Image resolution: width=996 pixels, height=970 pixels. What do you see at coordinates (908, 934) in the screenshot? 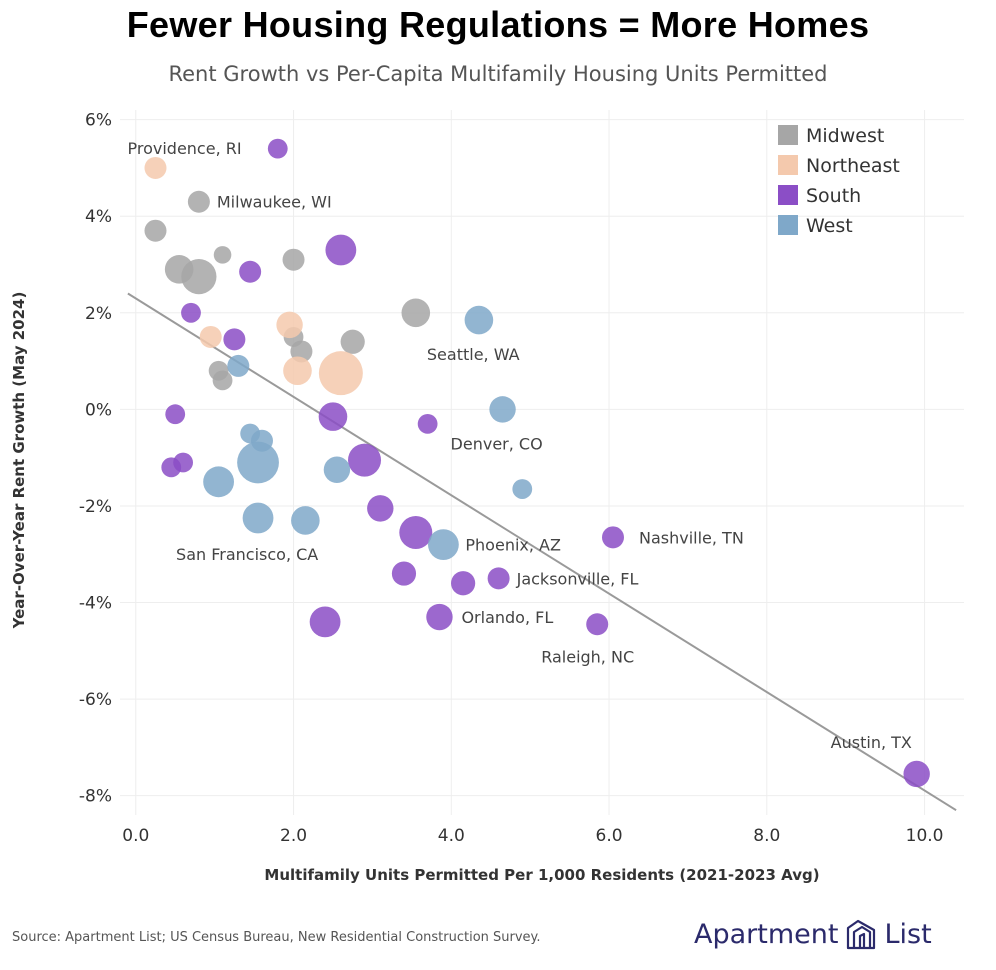
I see `brand-name-right: List` at bounding box center [908, 934].